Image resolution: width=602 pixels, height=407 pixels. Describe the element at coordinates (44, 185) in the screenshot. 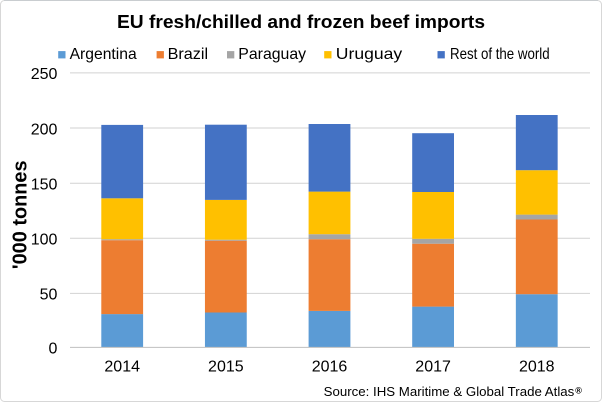

I see `svg-text: 150` at that location.